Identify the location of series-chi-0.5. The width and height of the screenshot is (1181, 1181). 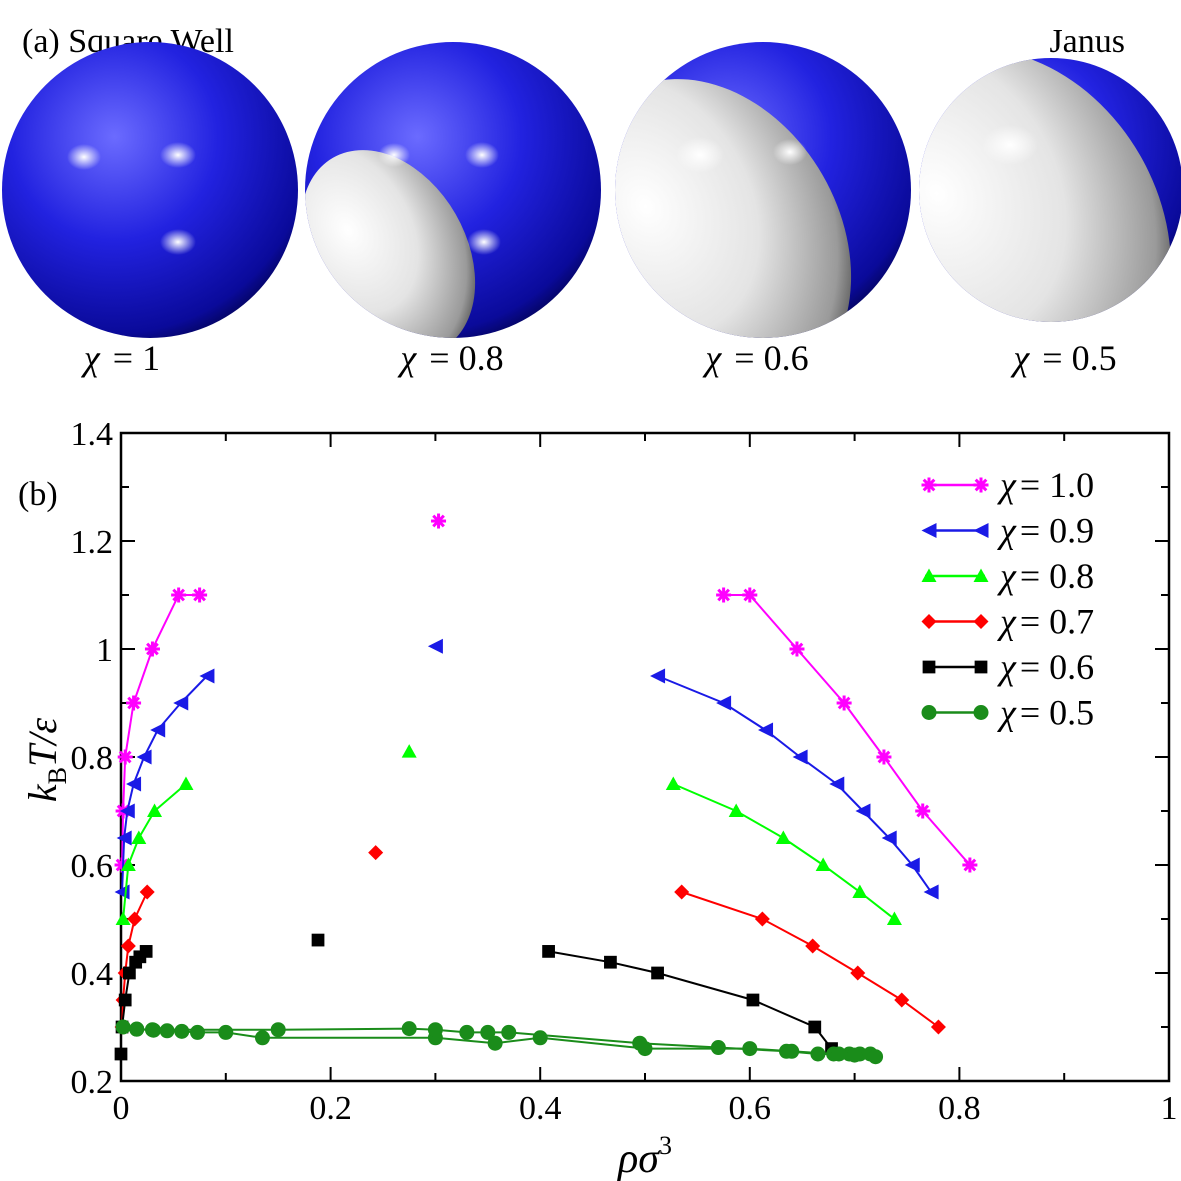
(499, 1042).